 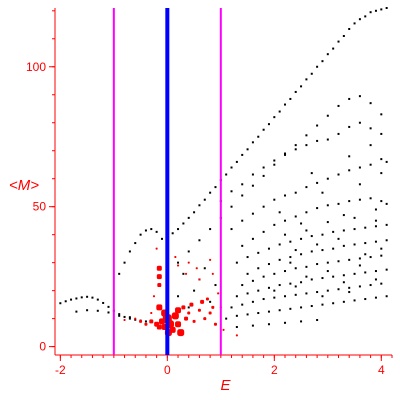 I want to click on y-tick-label: 50, so click(x=40, y=207).